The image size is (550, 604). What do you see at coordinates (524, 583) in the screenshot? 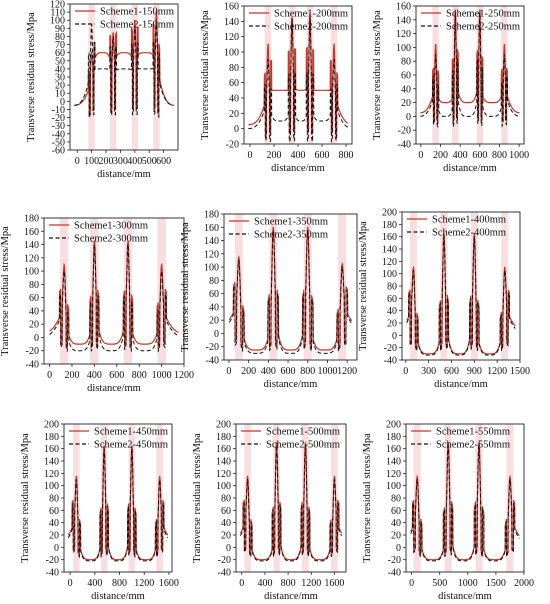
I see `x-tick-label: 2000` at bounding box center [524, 583].